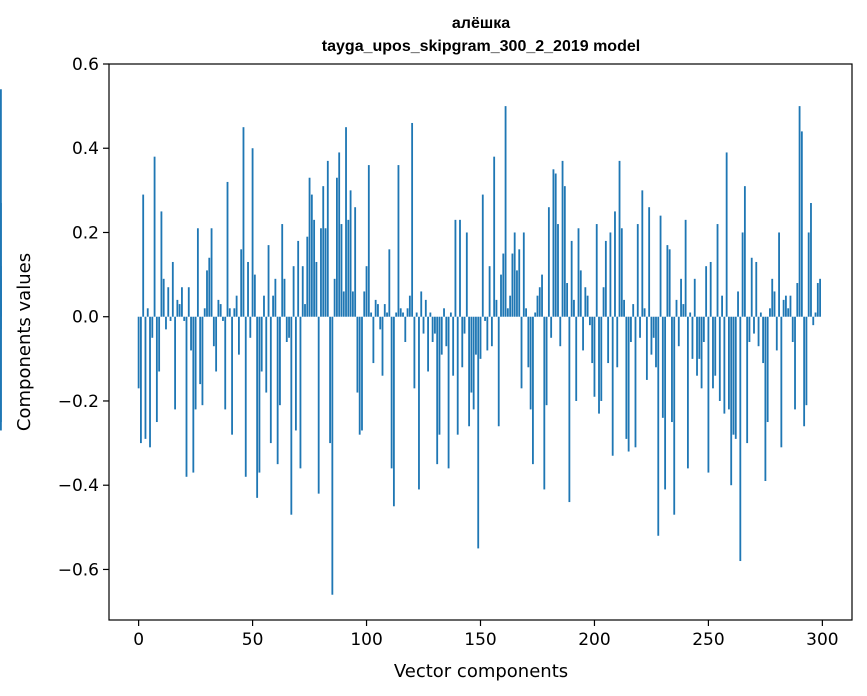  I want to click on x-tick-label: 0, so click(138, 640).